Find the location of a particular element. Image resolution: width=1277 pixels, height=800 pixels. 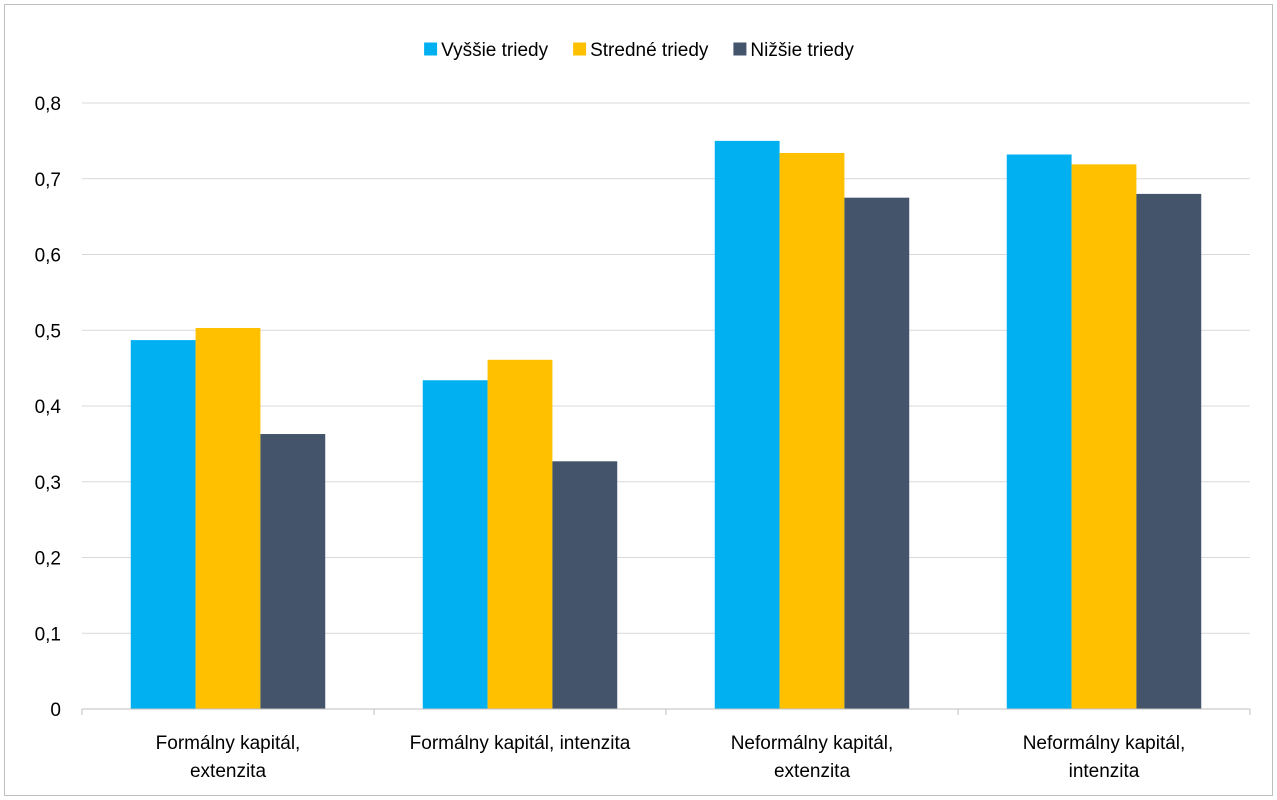

y-tick-label: 0,2 is located at coordinates (48, 559).